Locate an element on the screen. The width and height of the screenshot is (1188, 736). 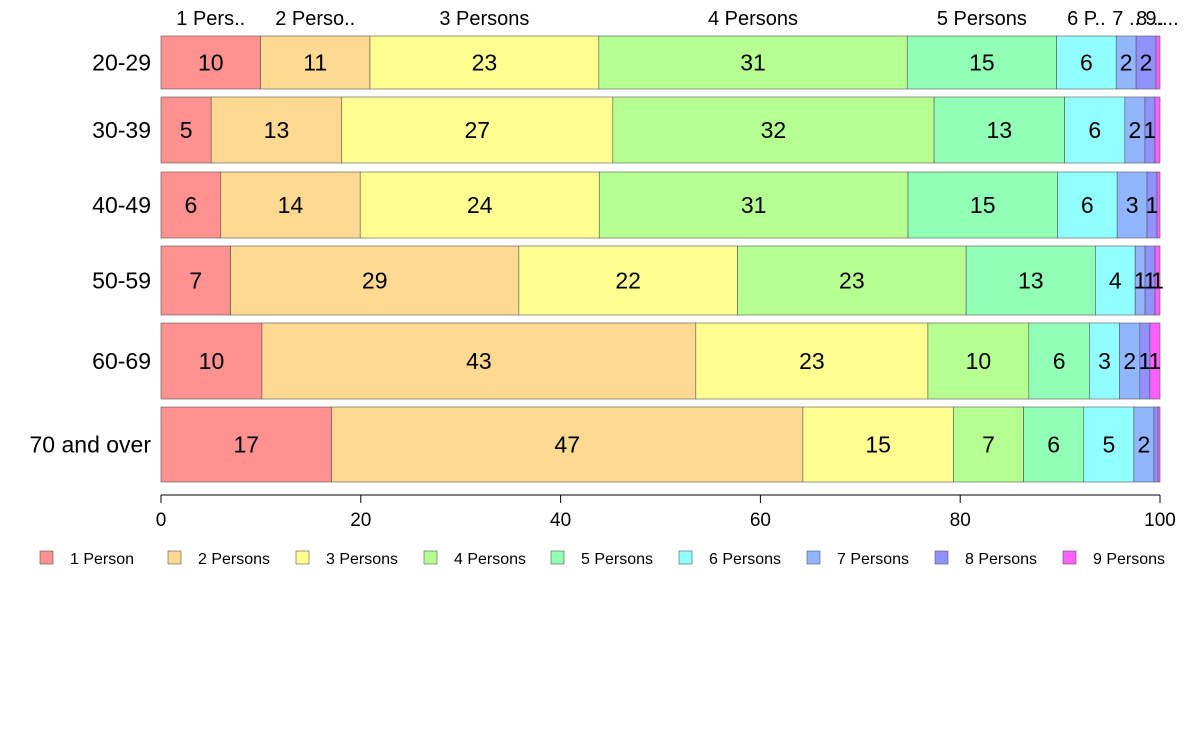
top-series-label: 3 Persons is located at coordinates (484, 19).